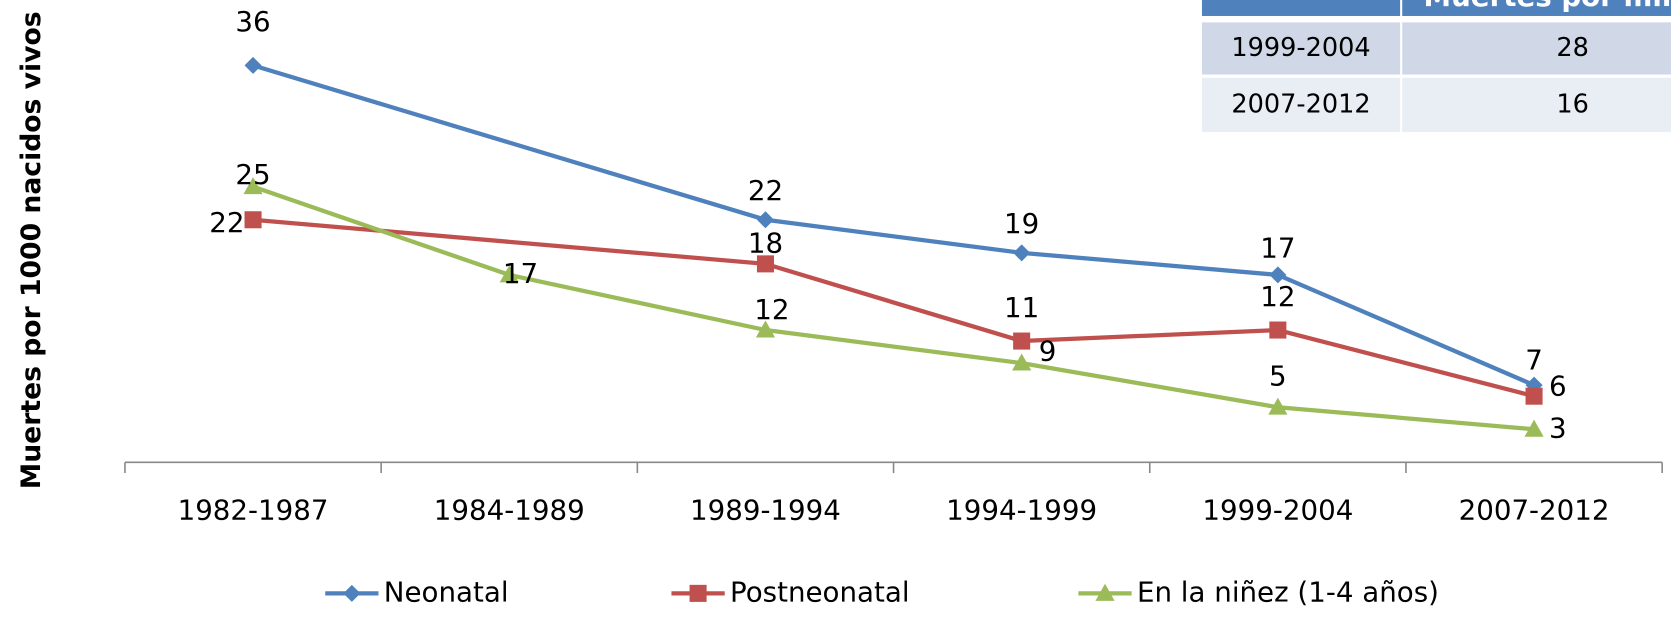  I want to click on data-label: 9, so click(1048, 350).